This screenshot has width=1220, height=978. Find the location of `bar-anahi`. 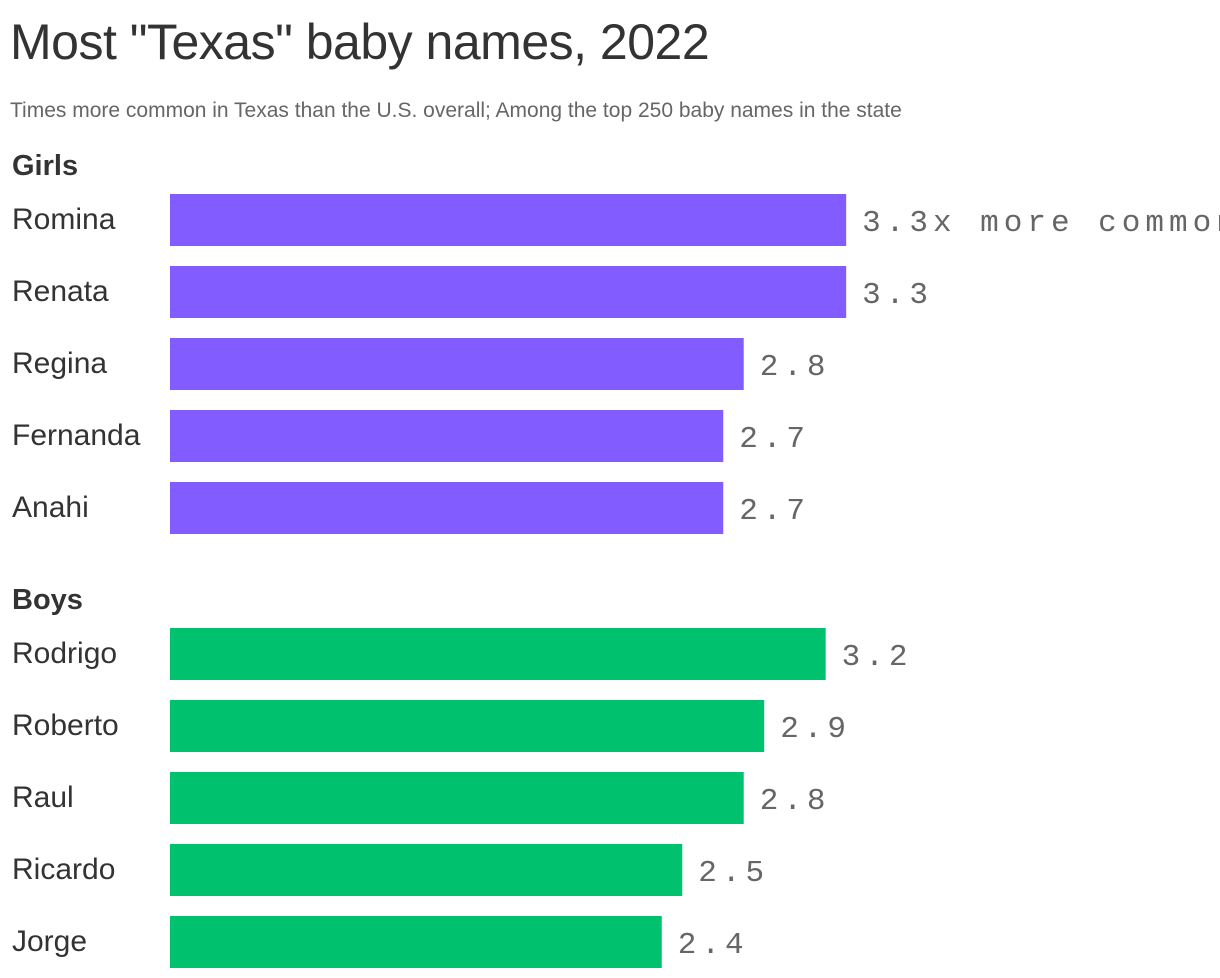

bar-anahi is located at coordinates (447, 508).